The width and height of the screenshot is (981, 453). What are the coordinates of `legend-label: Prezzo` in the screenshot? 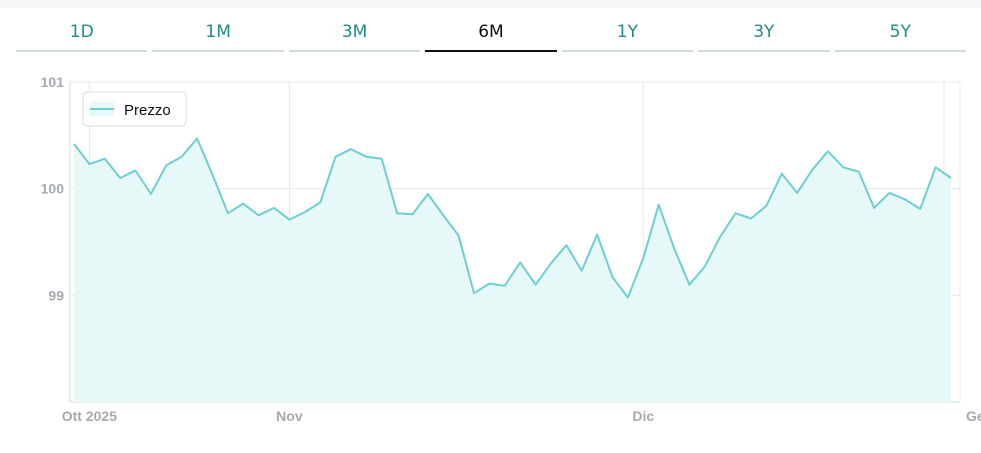 It's located at (147, 110).